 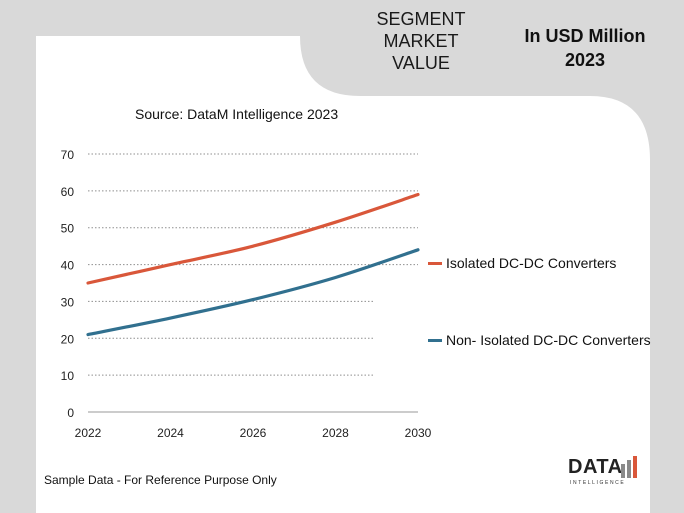 What do you see at coordinates (421, 63) in the screenshot?
I see `segment-title-line: VALUE` at bounding box center [421, 63].